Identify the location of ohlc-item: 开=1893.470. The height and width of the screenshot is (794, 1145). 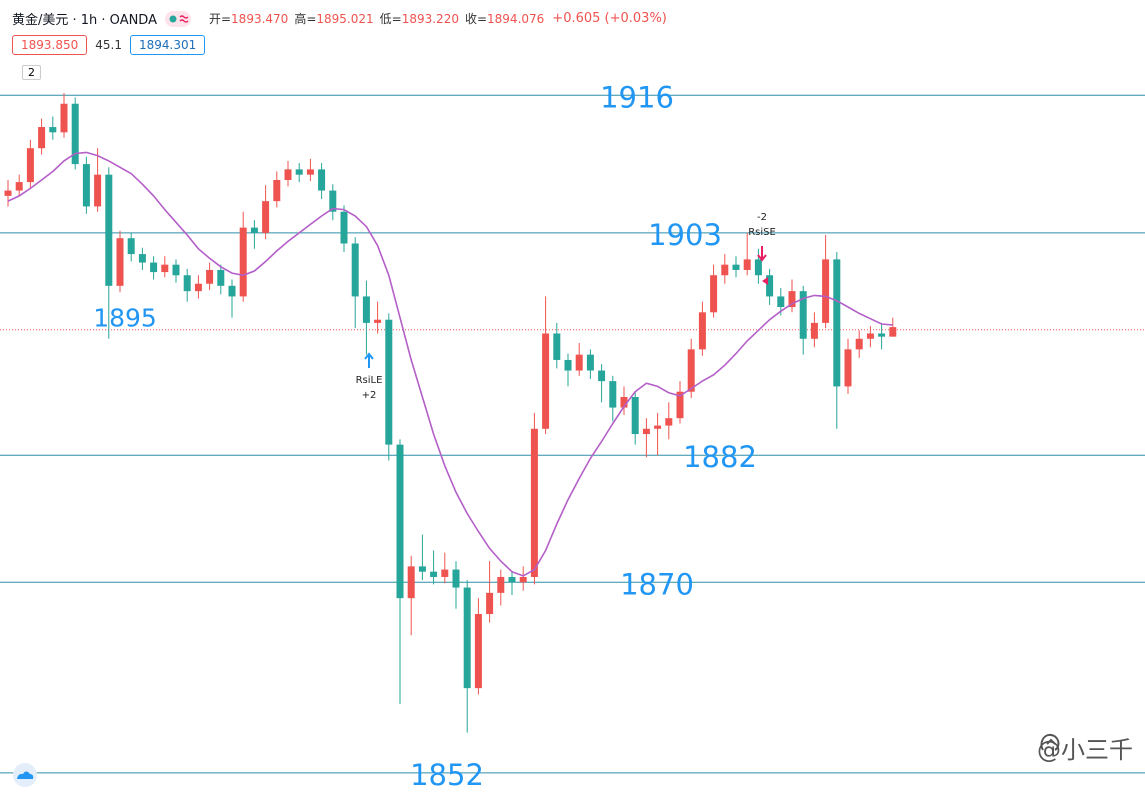
(248, 18).